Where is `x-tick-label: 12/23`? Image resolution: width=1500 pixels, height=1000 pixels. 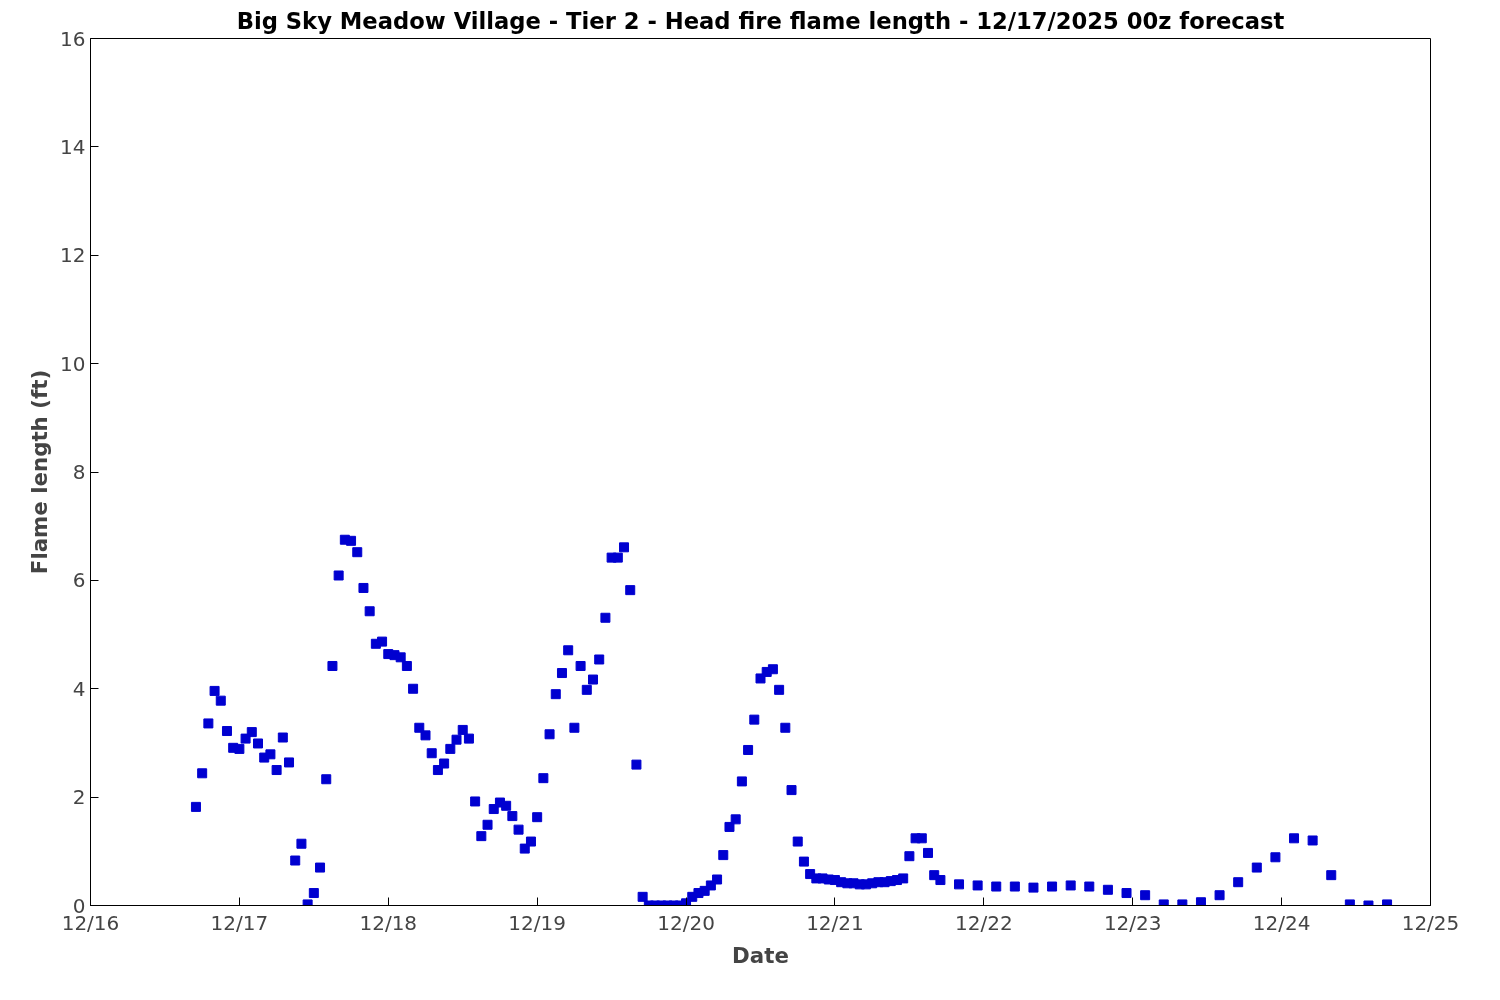 x-tick-label: 12/23 is located at coordinates (1132, 922).